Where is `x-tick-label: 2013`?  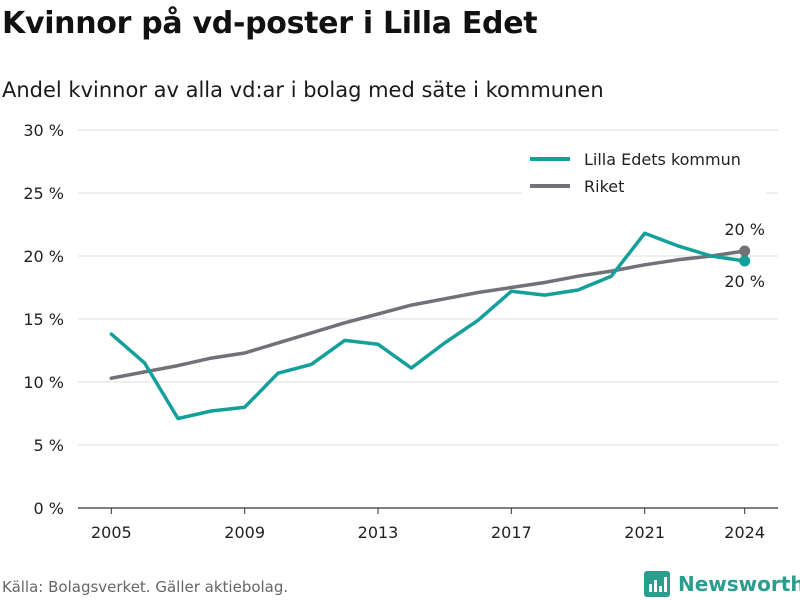
x-tick-label: 2013 is located at coordinates (378, 532).